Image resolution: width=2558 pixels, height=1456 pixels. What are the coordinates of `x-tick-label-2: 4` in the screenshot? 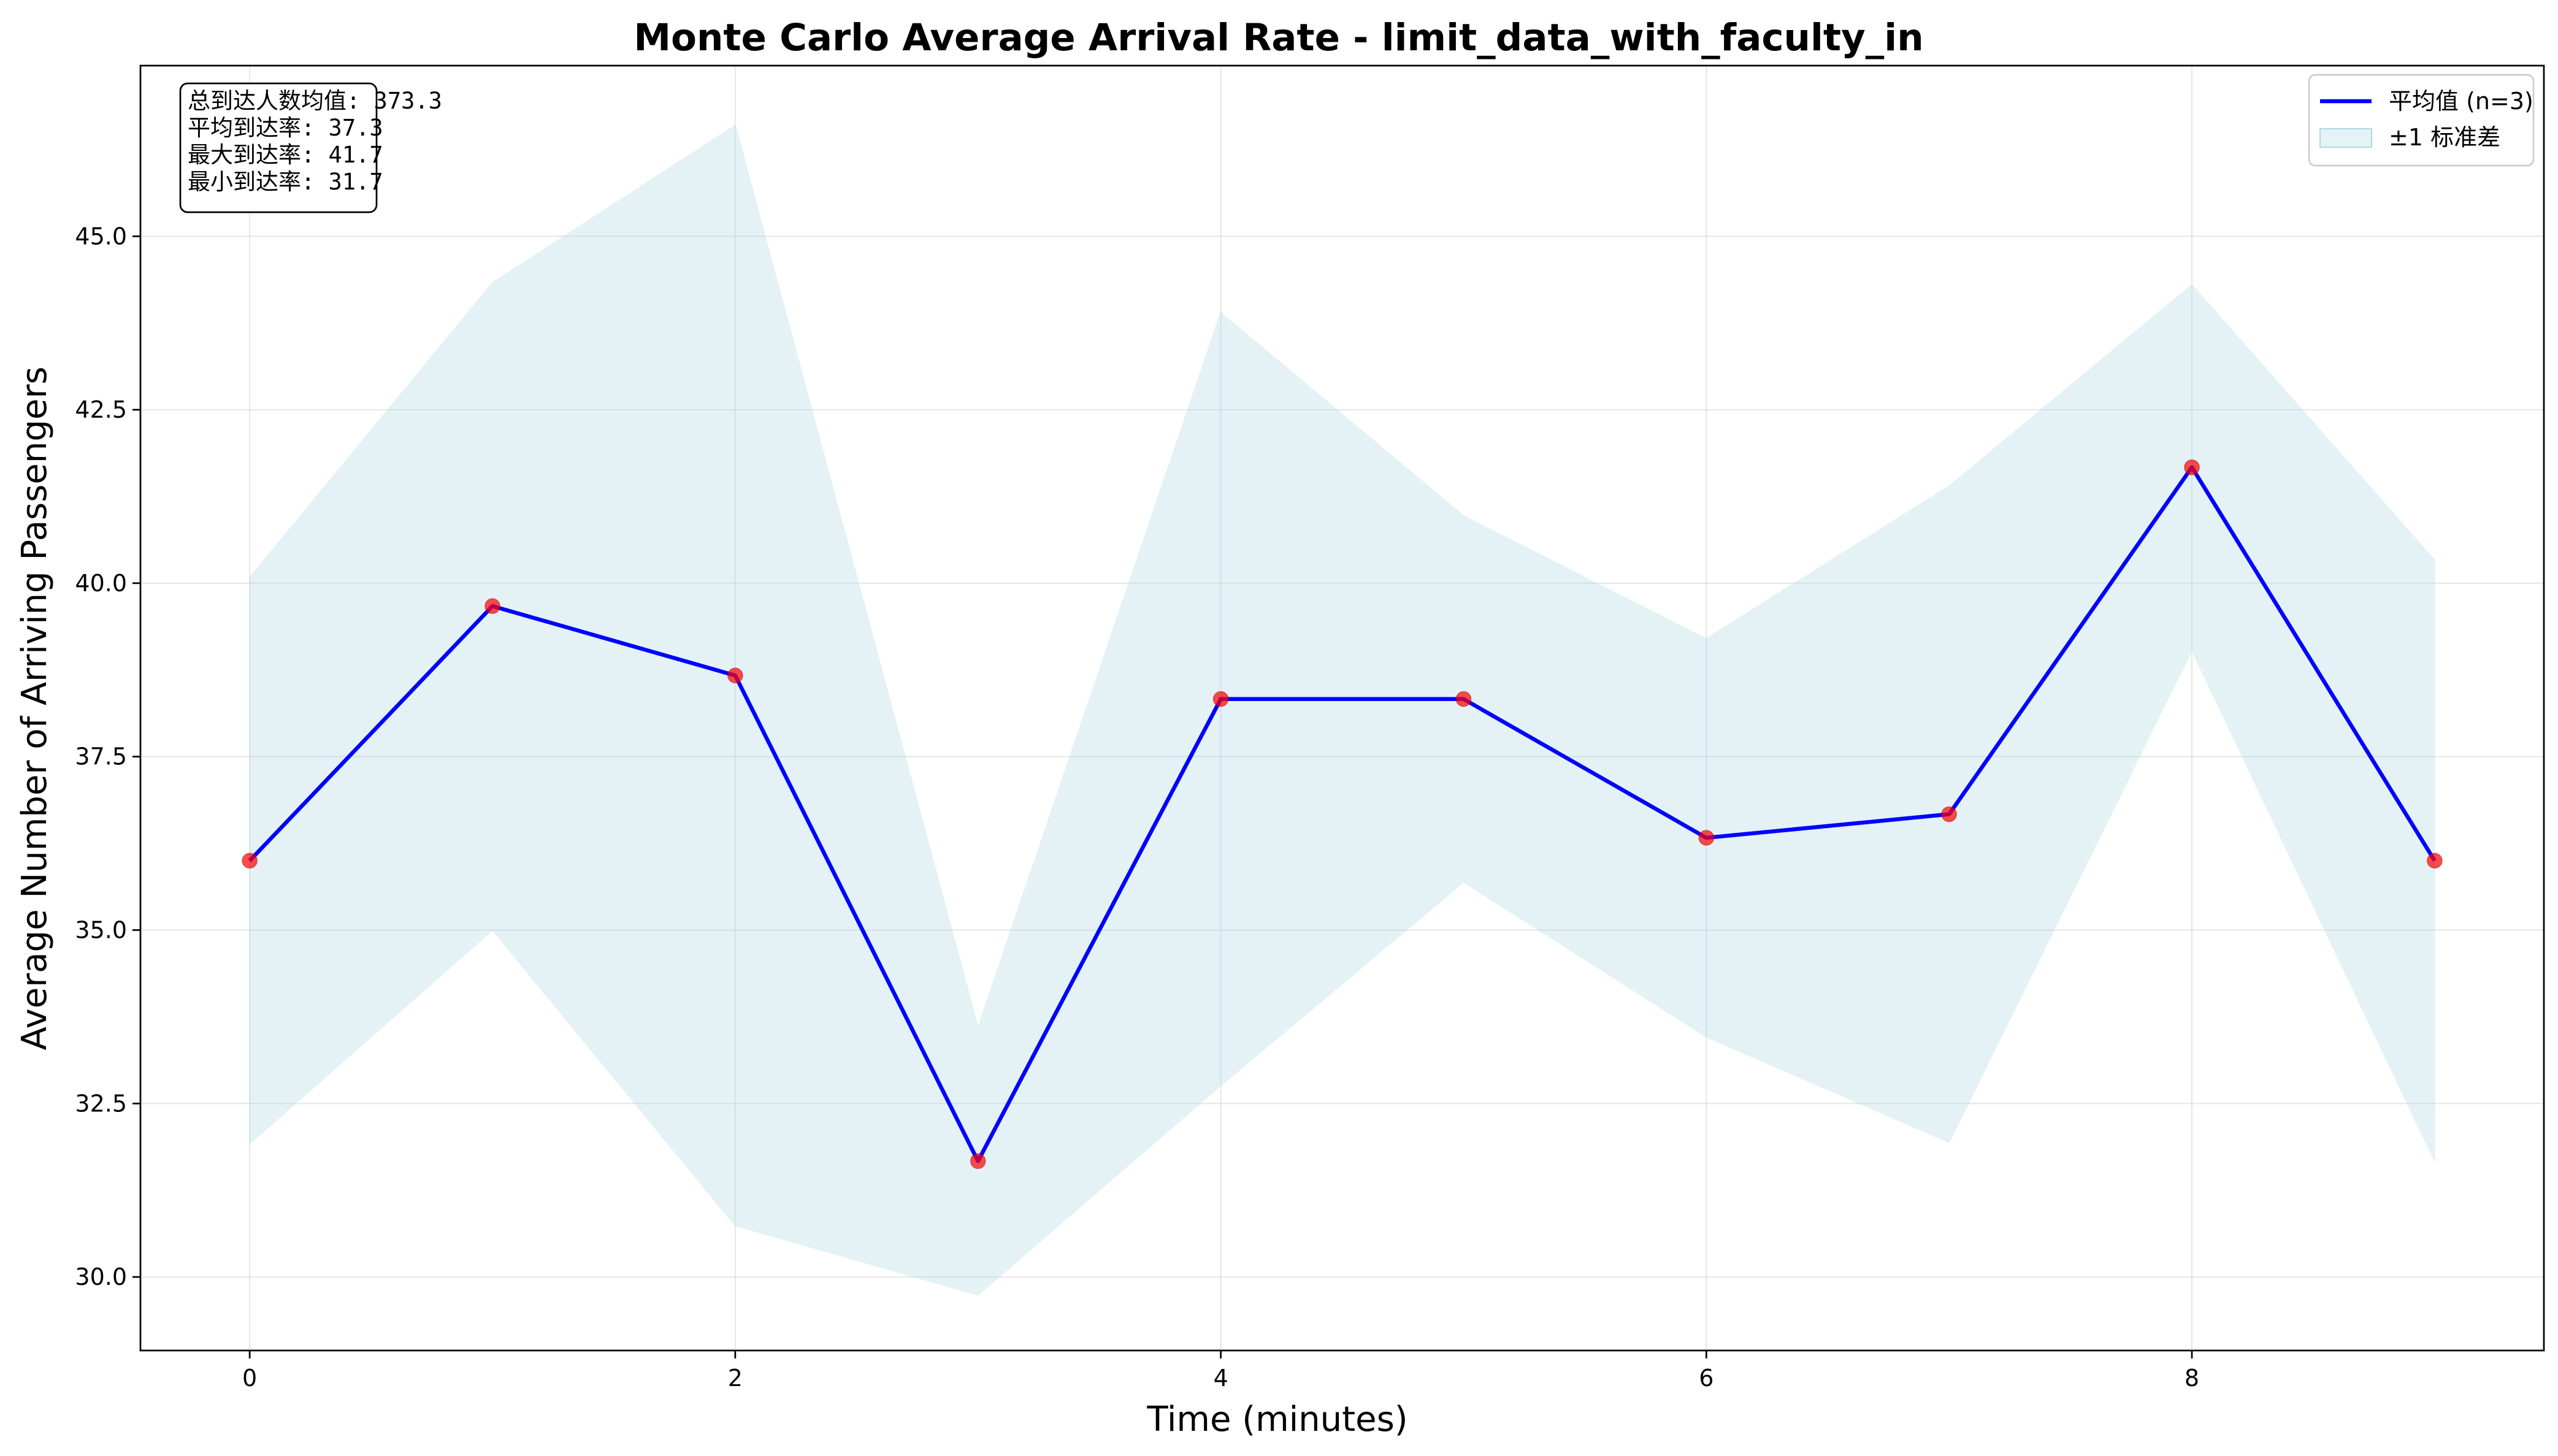 It's located at (1221, 1378).